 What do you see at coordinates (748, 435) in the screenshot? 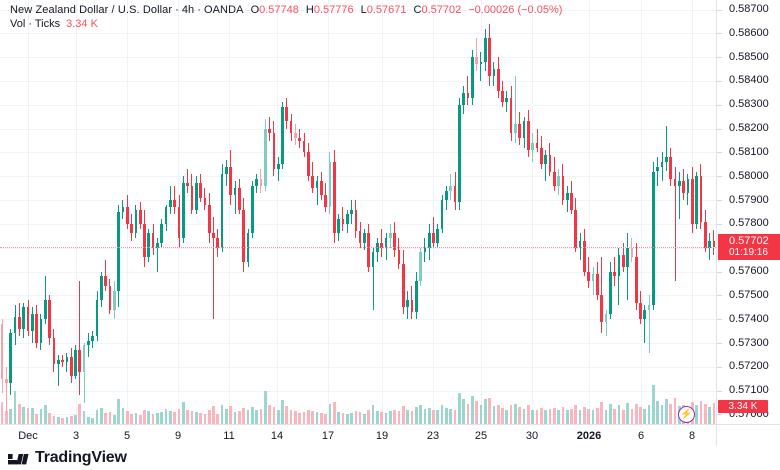
I see `axis-corner` at bounding box center [748, 435].